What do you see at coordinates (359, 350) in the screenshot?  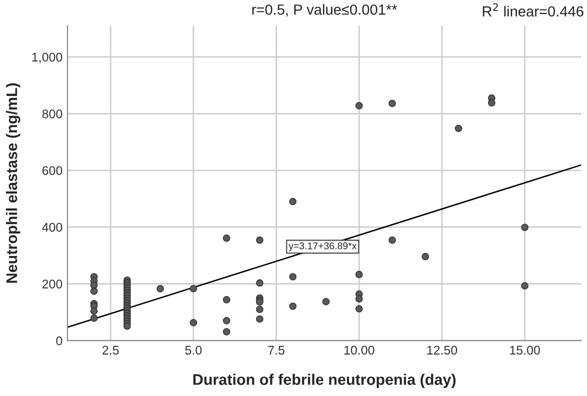 I see `x-tick-label: 10.00` at bounding box center [359, 350].